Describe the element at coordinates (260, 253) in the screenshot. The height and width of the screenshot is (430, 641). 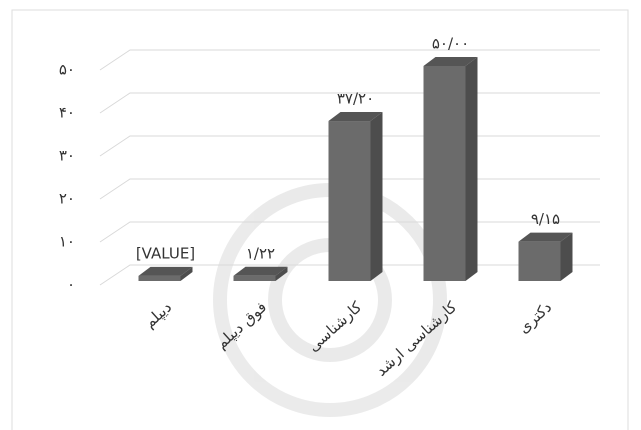
I see `value-label: ۱/۲۲` at that location.